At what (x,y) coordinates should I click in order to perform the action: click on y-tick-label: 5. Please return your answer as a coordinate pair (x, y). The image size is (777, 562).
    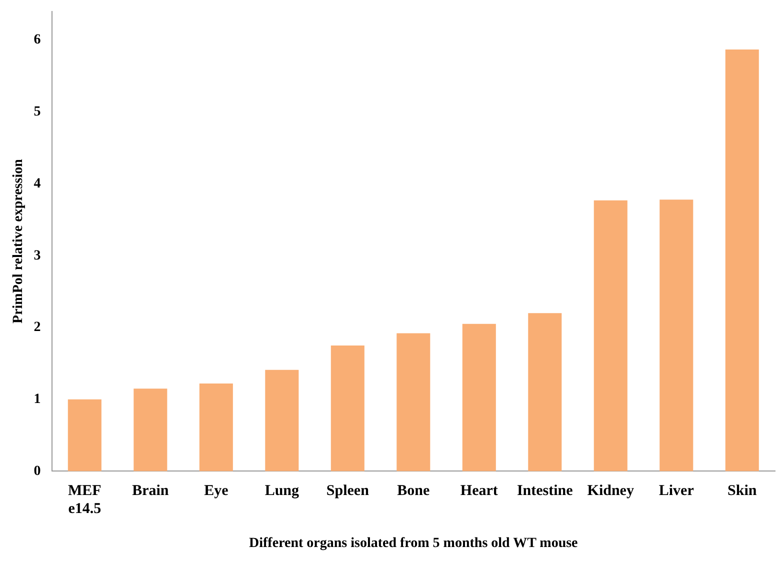
    Looking at the image, I should click on (37, 112).